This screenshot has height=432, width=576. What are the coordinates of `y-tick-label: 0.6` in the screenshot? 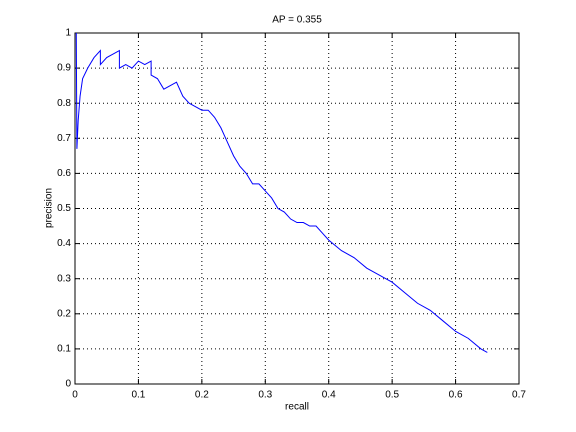 It's located at (64, 173).